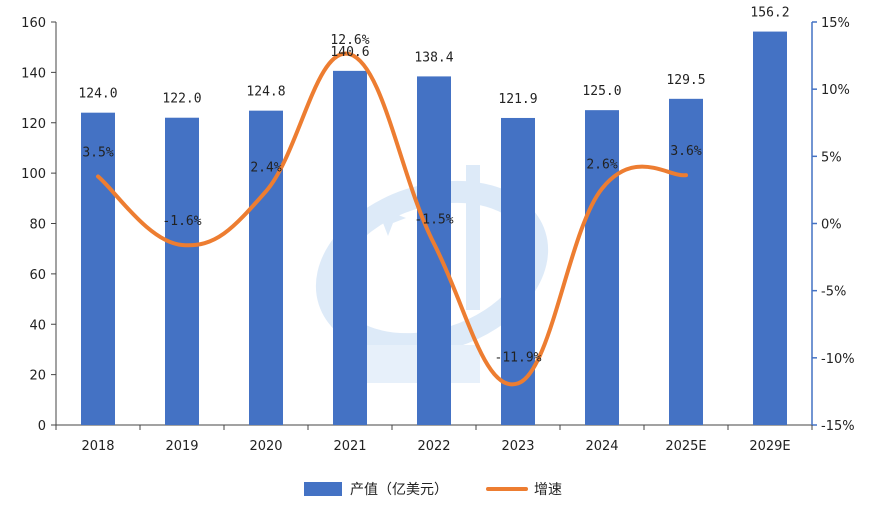 The width and height of the screenshot is (877, 519). What do you see at coordinates (97, 446) in the screenshot?
I see `x-axis-tick-label: 2018` at bounding box center [97, 446].